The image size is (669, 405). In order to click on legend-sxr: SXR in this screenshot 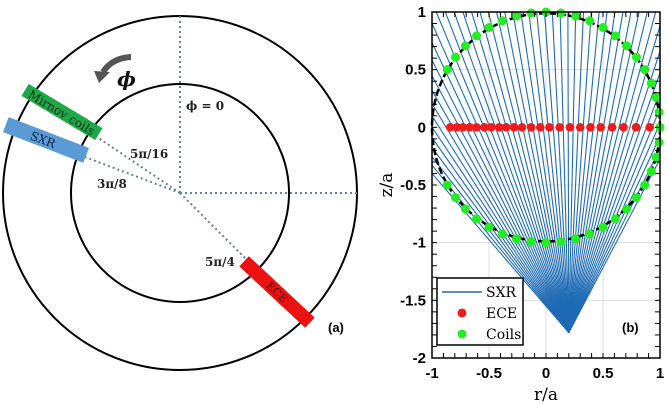, I will do `click(501, 293)`.